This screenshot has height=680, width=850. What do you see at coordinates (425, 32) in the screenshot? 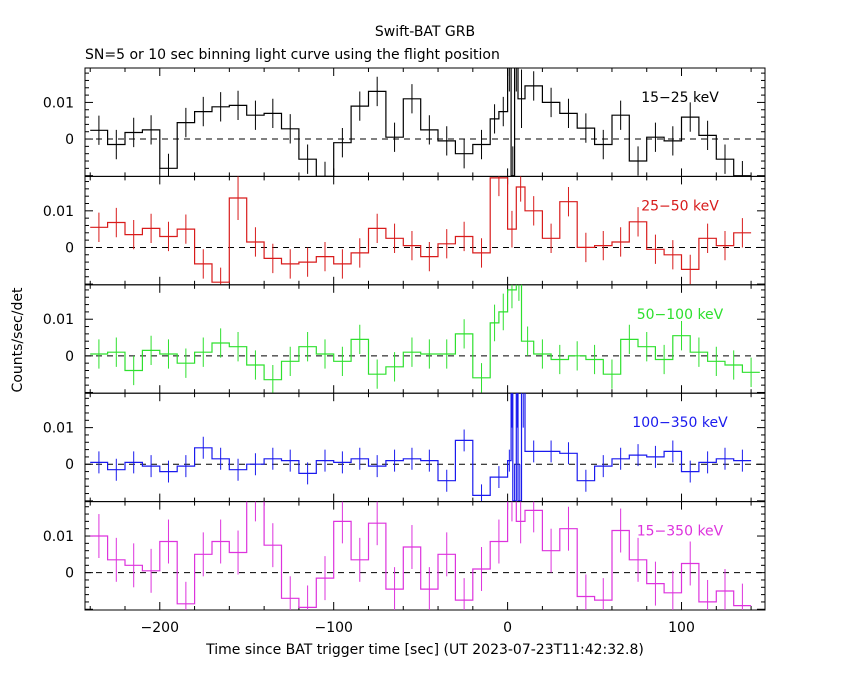
I see `figure-title: Swift-BAT GRB` at bounding box center [425, 32].